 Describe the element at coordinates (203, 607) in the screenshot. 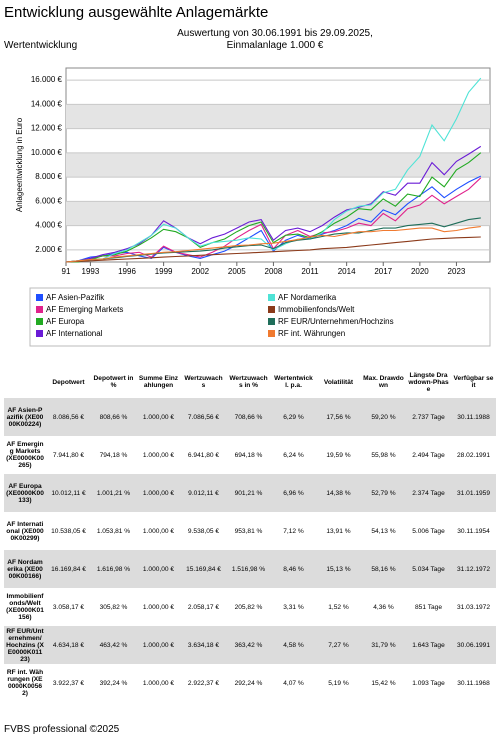

I see `cell: 2.058,17 €` at that location.